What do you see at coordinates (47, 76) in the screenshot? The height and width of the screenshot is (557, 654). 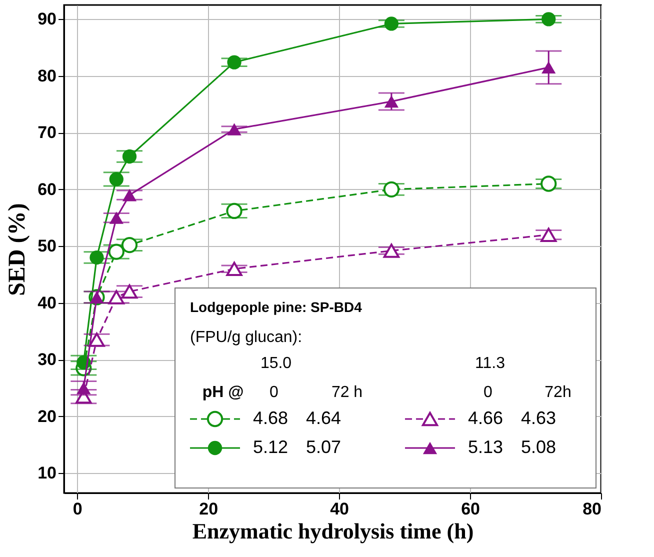 I see `y-tick-label: 80` at bounding box center [47, 76].